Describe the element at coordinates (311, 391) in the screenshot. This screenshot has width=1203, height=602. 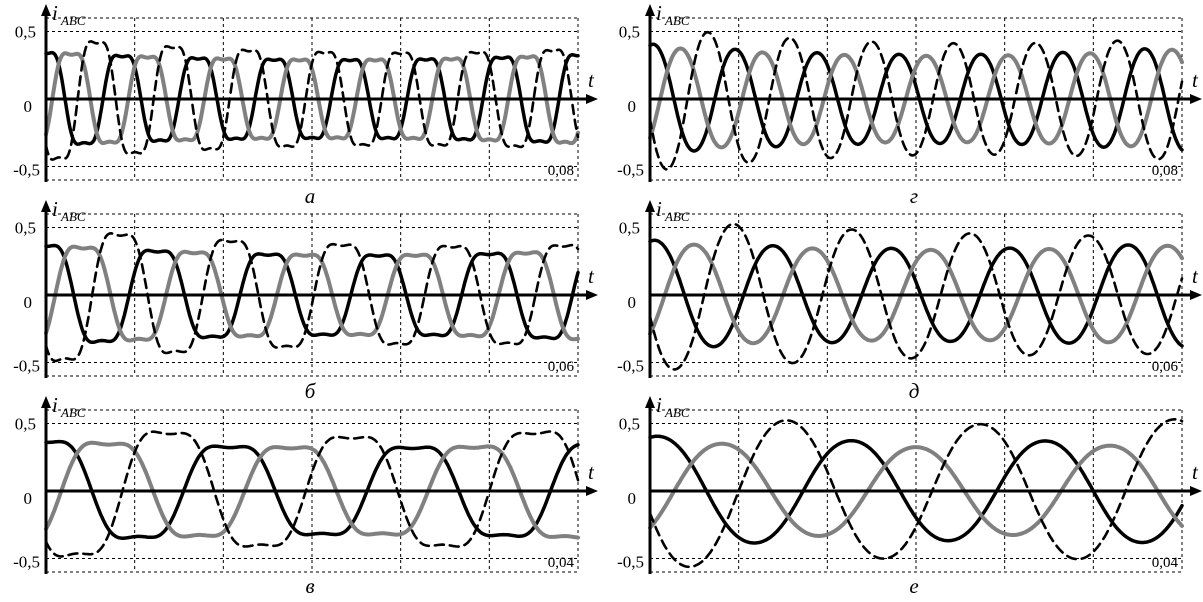
I see `panel-caption: б` at that location.